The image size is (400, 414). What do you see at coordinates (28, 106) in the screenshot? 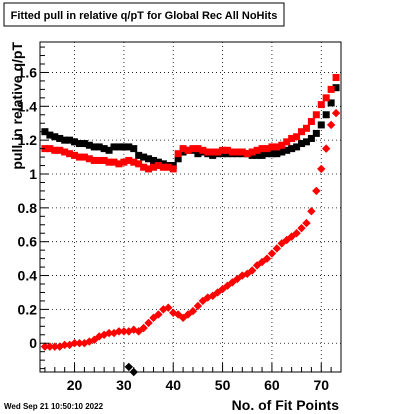
I see `y-tick-label: 1.4` at bounding box center [28, 106].